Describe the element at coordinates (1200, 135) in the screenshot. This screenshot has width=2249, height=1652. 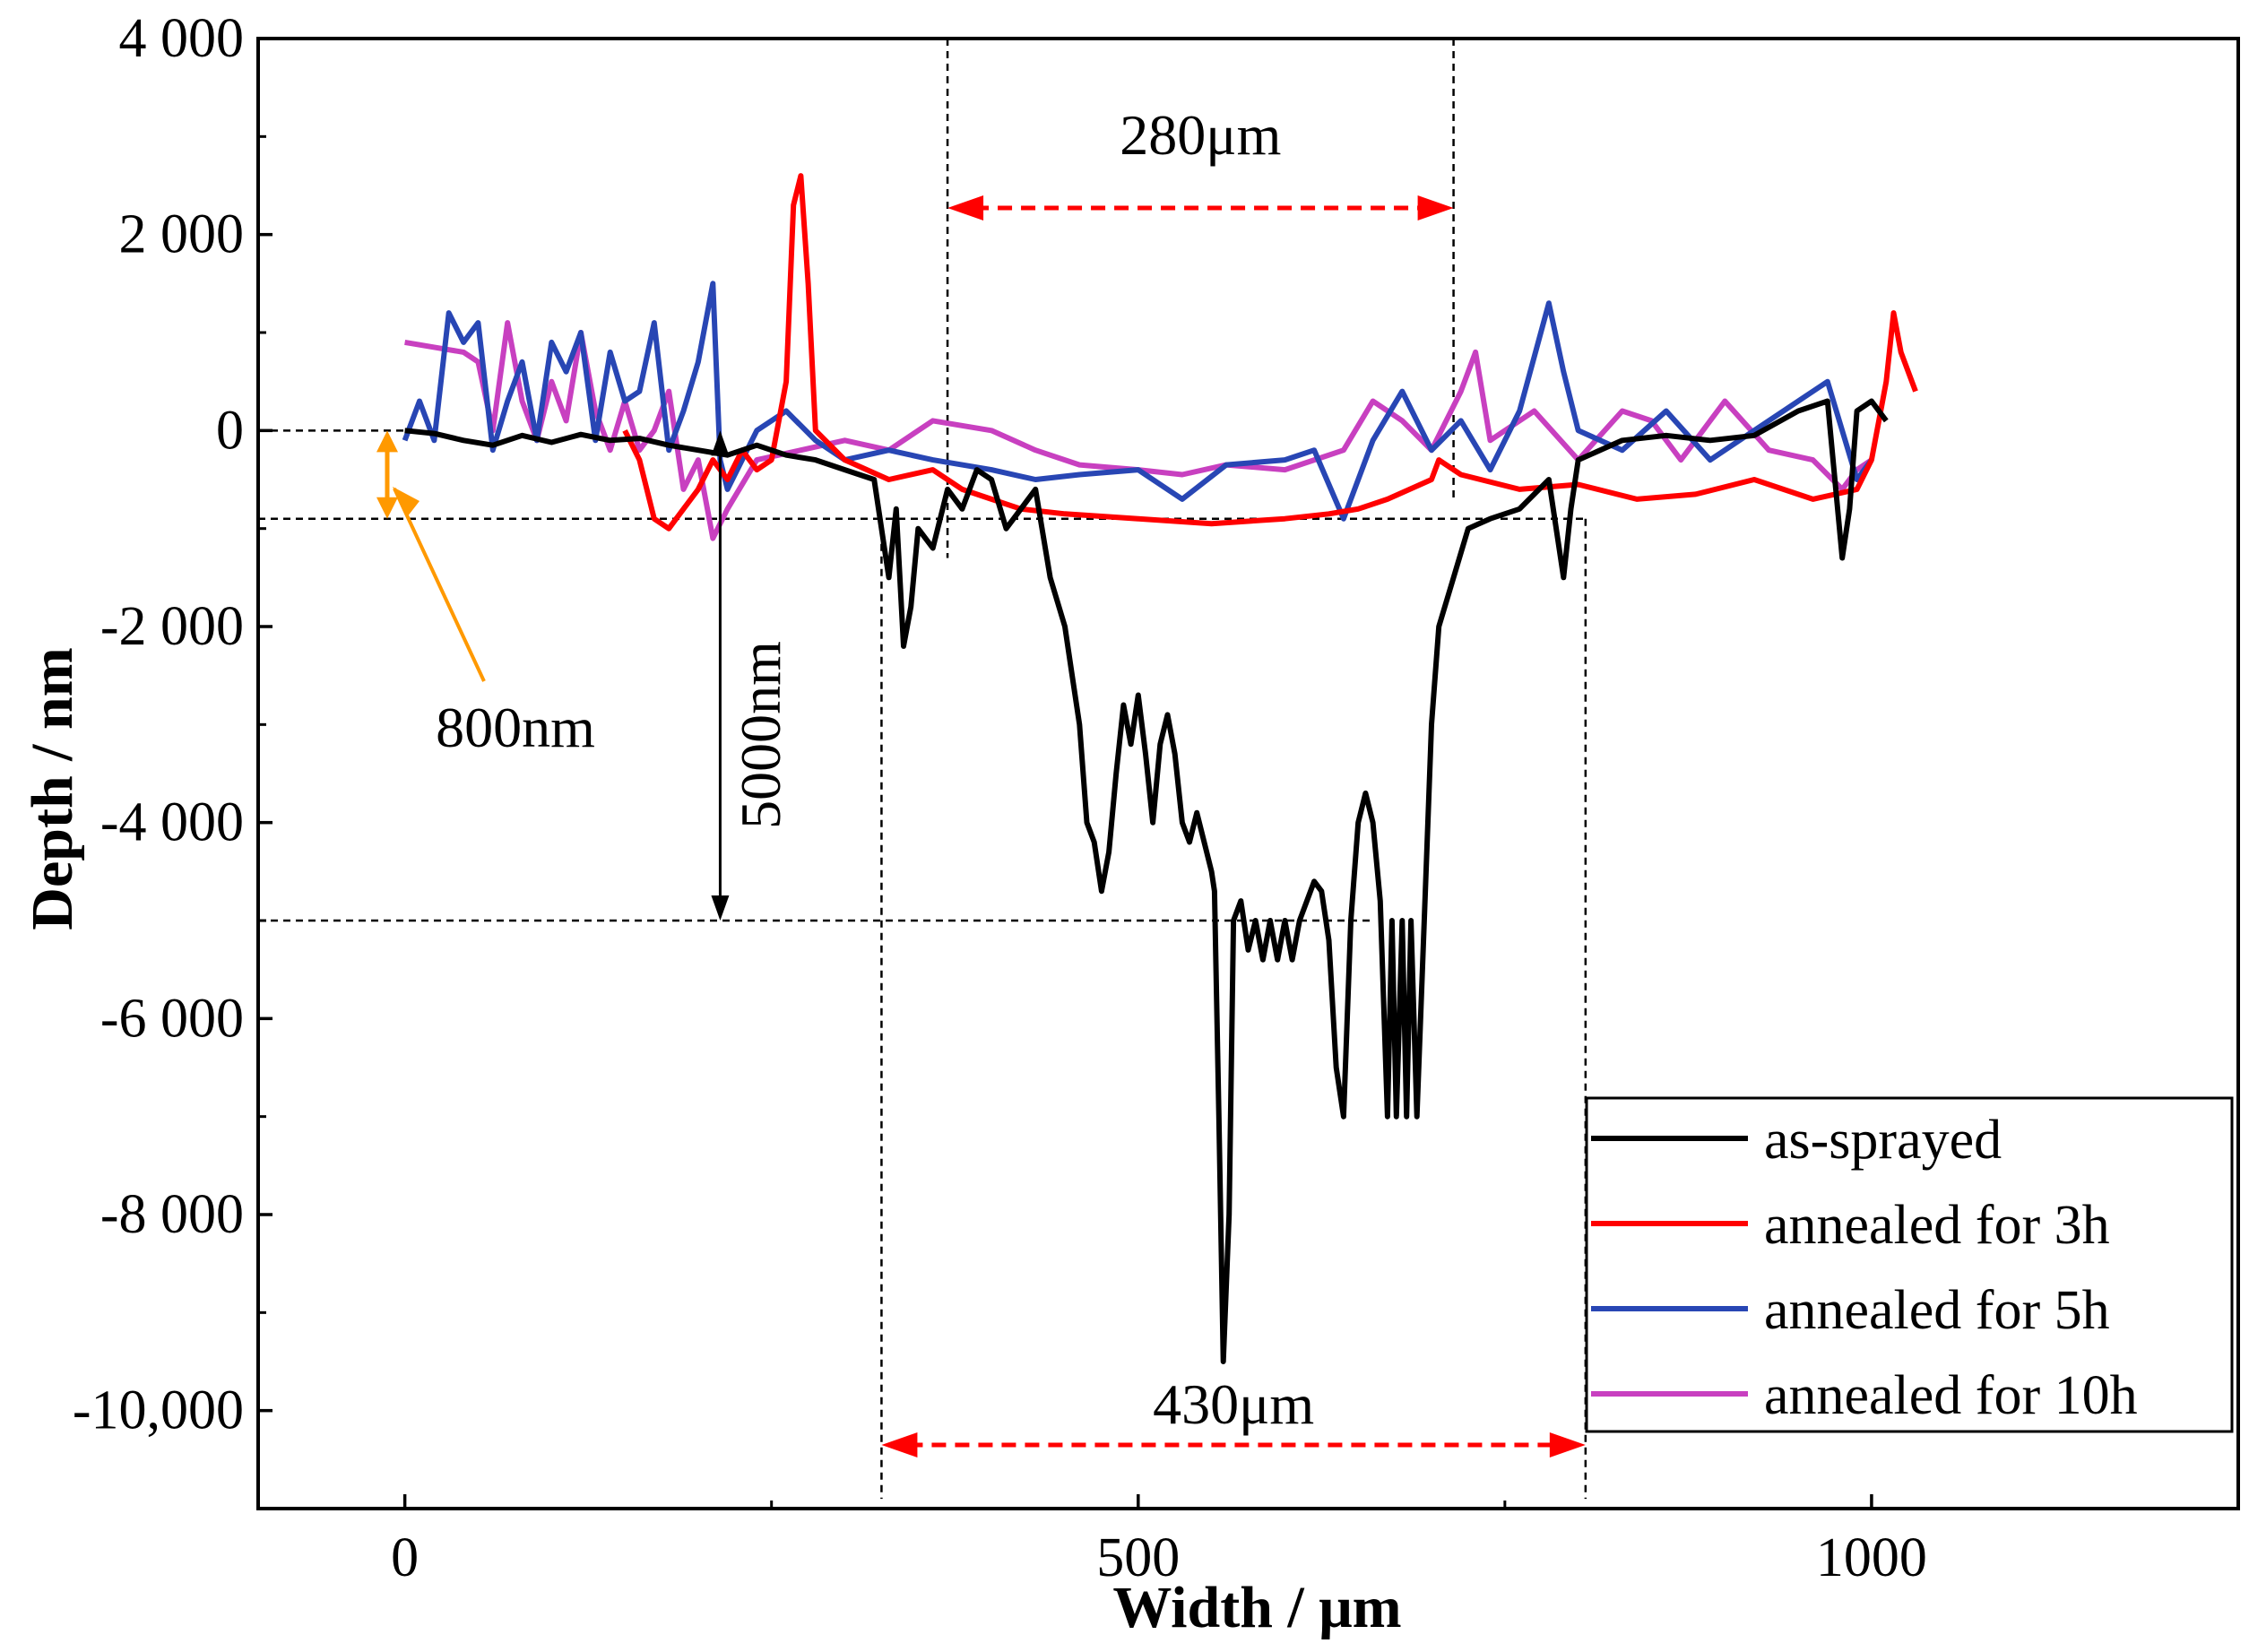
I see `label-280um: 280μm` at that location.